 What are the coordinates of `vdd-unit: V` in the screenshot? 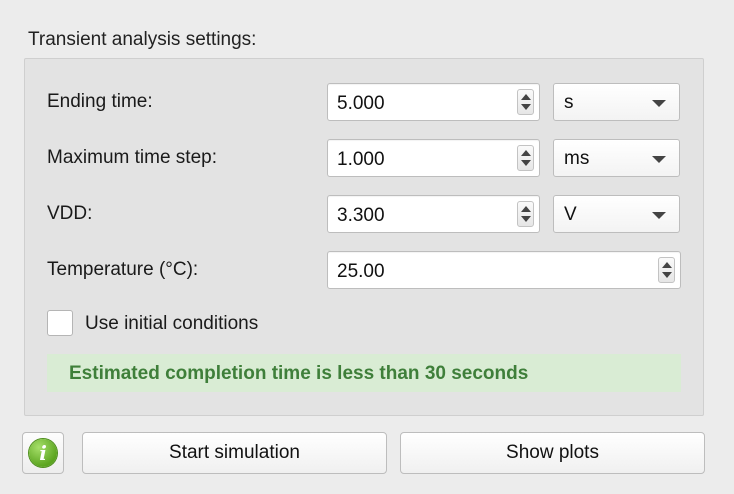 It's located at (570, 214).